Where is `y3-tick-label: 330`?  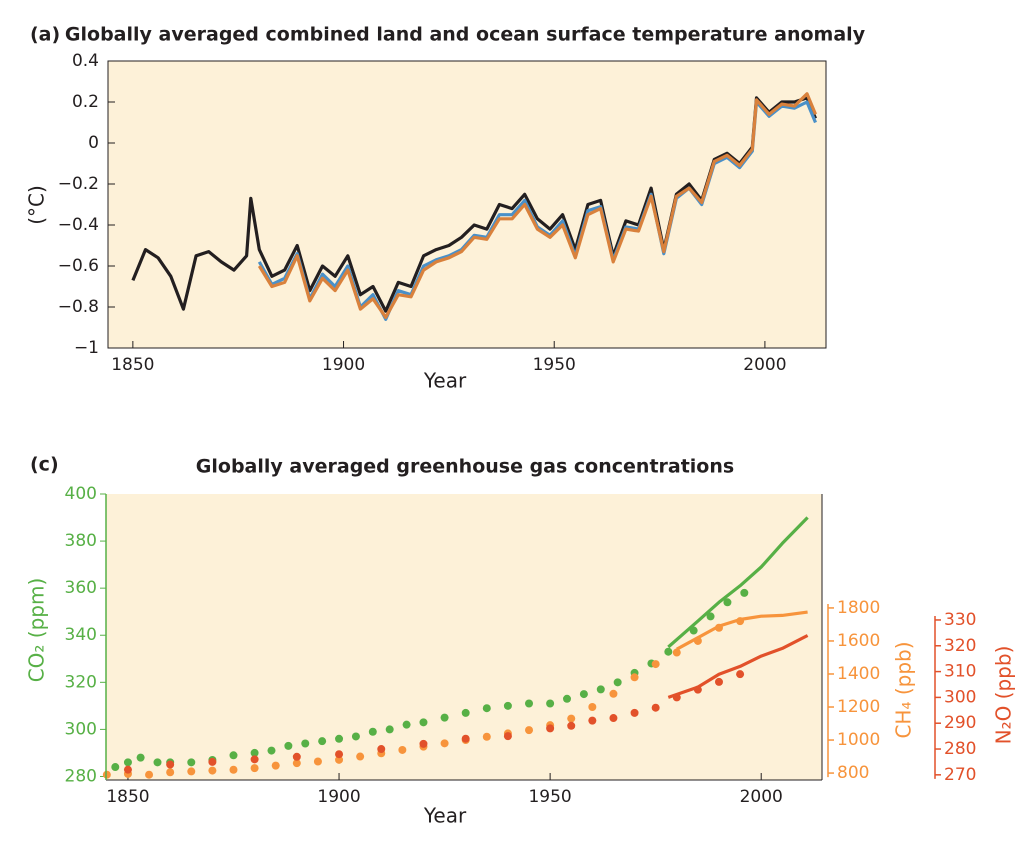 y3-tick-label: 330 is located at coordinates (960, 620).